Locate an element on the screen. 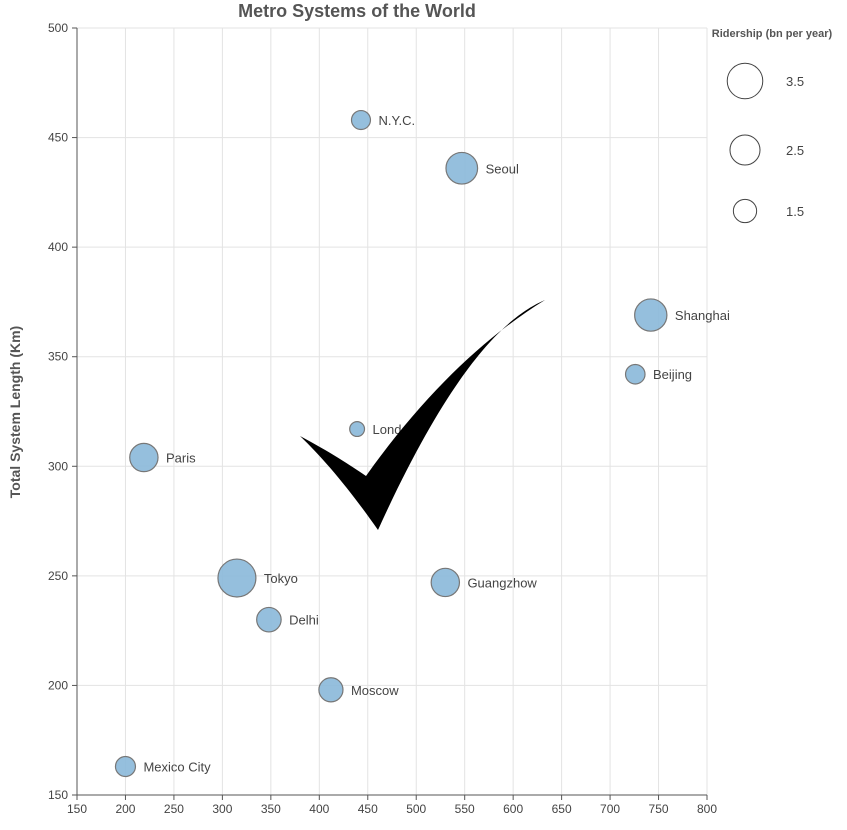 The width and height of the screenshot is (847, 830). y-tick-label: 150 is located at coordinates (58, 795).